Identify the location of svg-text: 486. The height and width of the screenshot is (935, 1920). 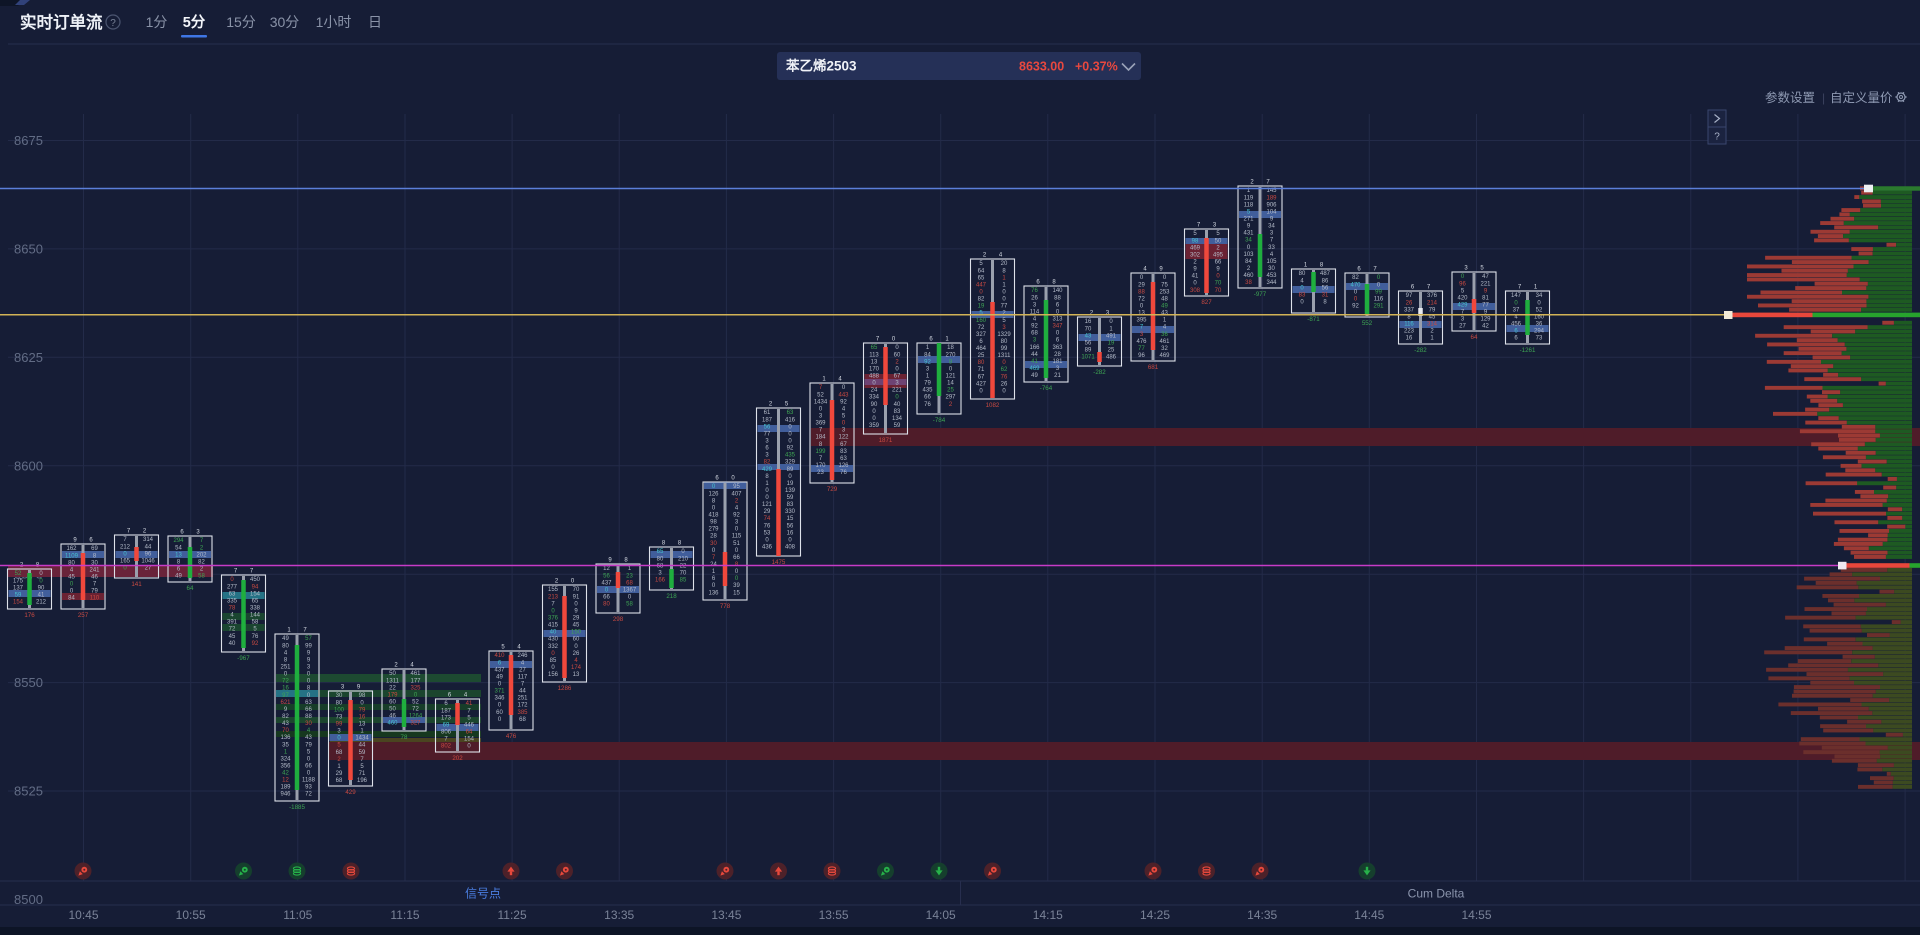
(1111, 358).